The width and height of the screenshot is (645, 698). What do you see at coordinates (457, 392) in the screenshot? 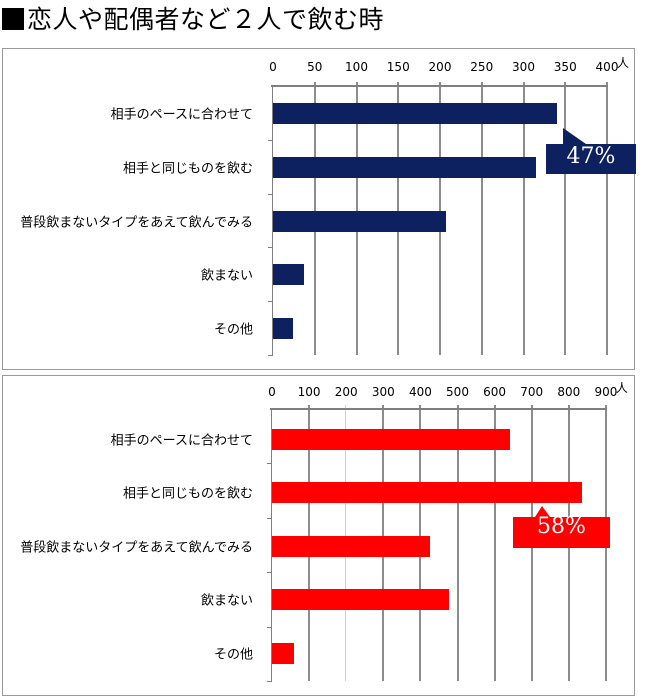
I see `x-tick-label: 500` at bounding box center [457, 392].